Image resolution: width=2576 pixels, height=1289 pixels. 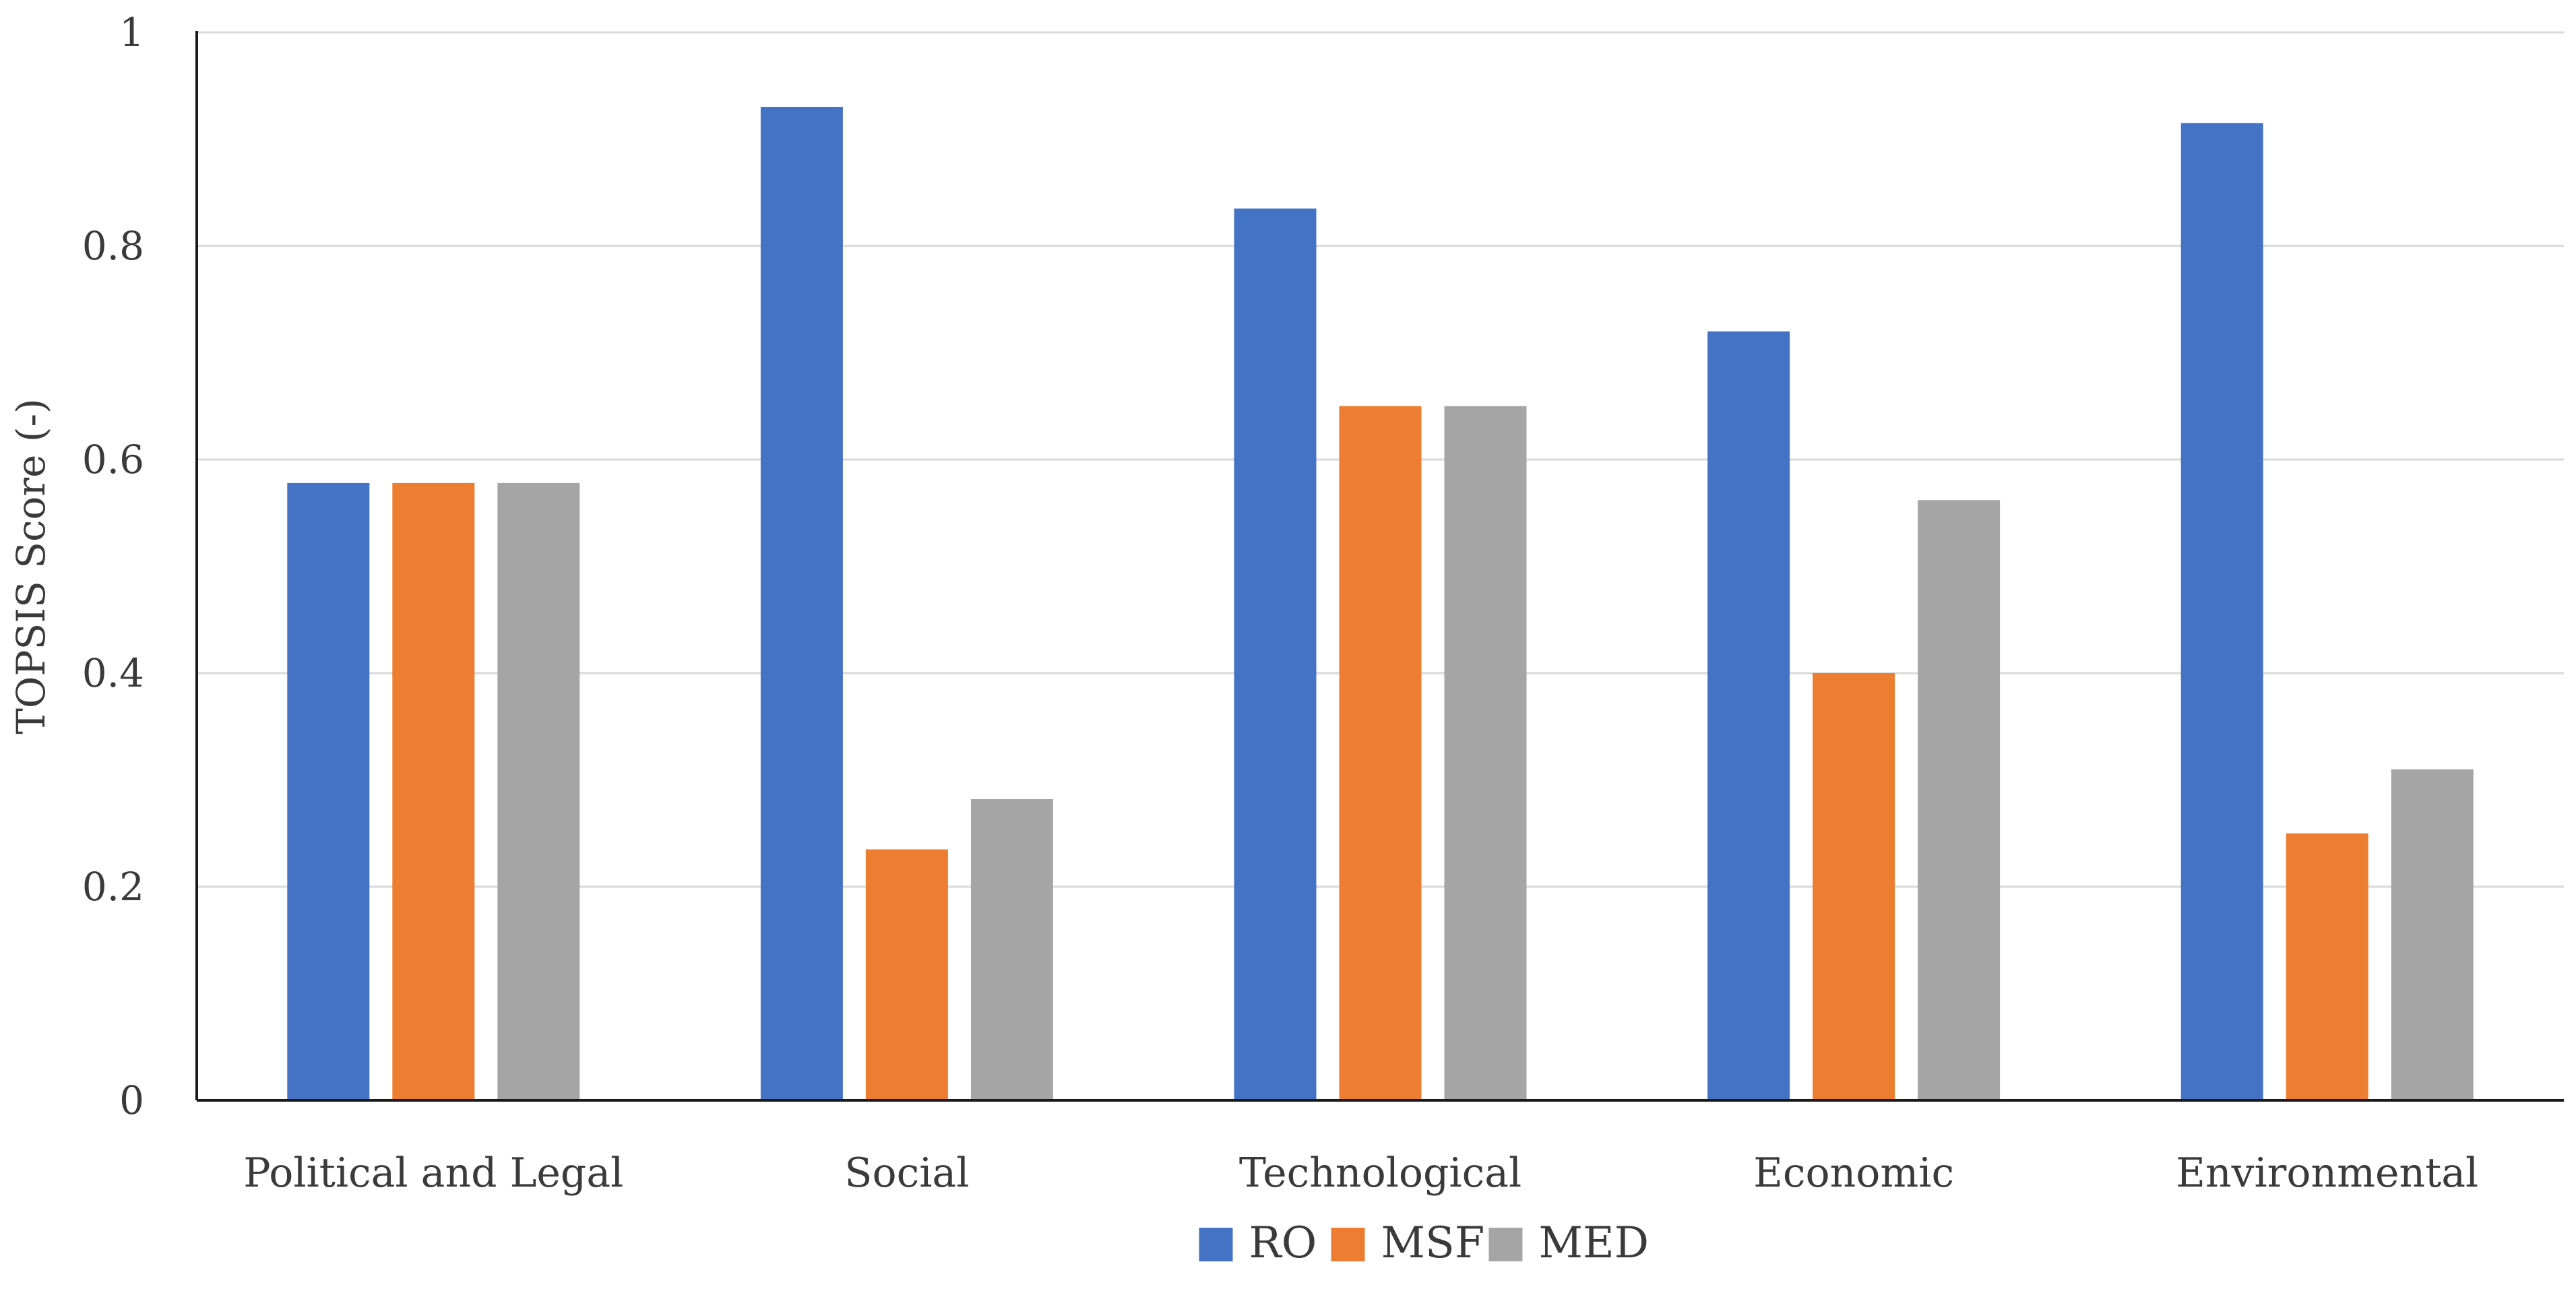 What do you see at coordinates (906, 1173) in the screenshot?
I see `x-category-label: Social` at bounding box center [906, 1173].